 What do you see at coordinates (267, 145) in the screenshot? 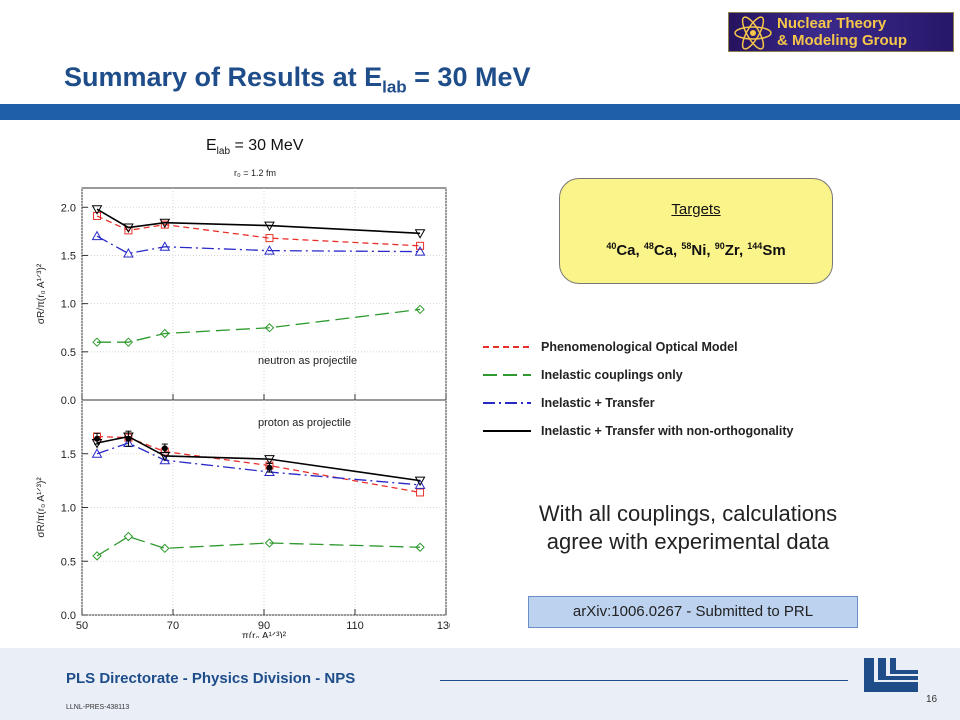
I see `chart-title-rest: = 30 MeV` at bounding box center [267, 145].